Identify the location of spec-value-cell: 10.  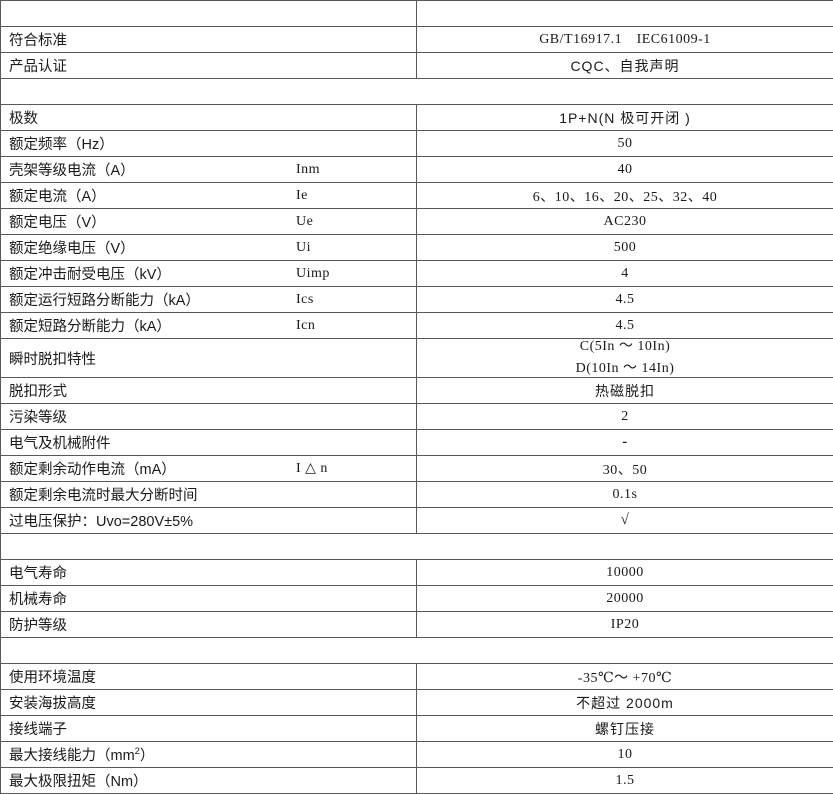
(625, 755).